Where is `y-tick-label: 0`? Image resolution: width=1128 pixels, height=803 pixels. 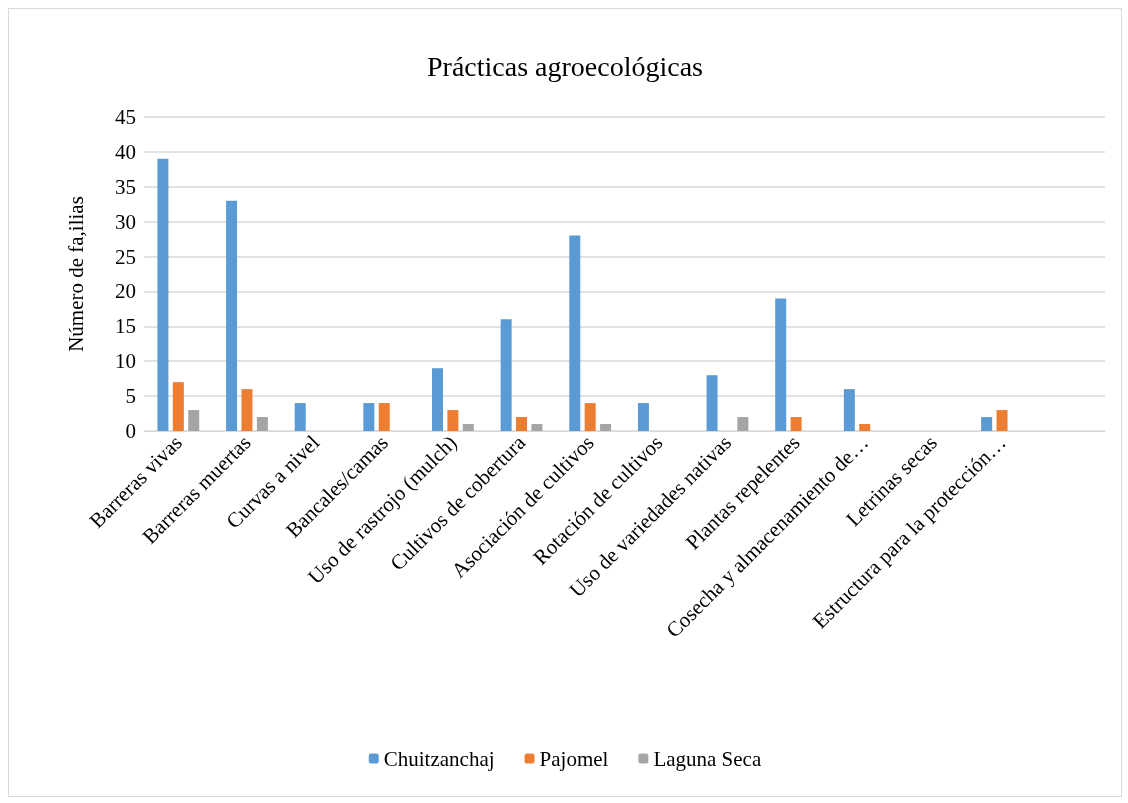 y-tick-label: 0 is located at coordinates (130, 431).